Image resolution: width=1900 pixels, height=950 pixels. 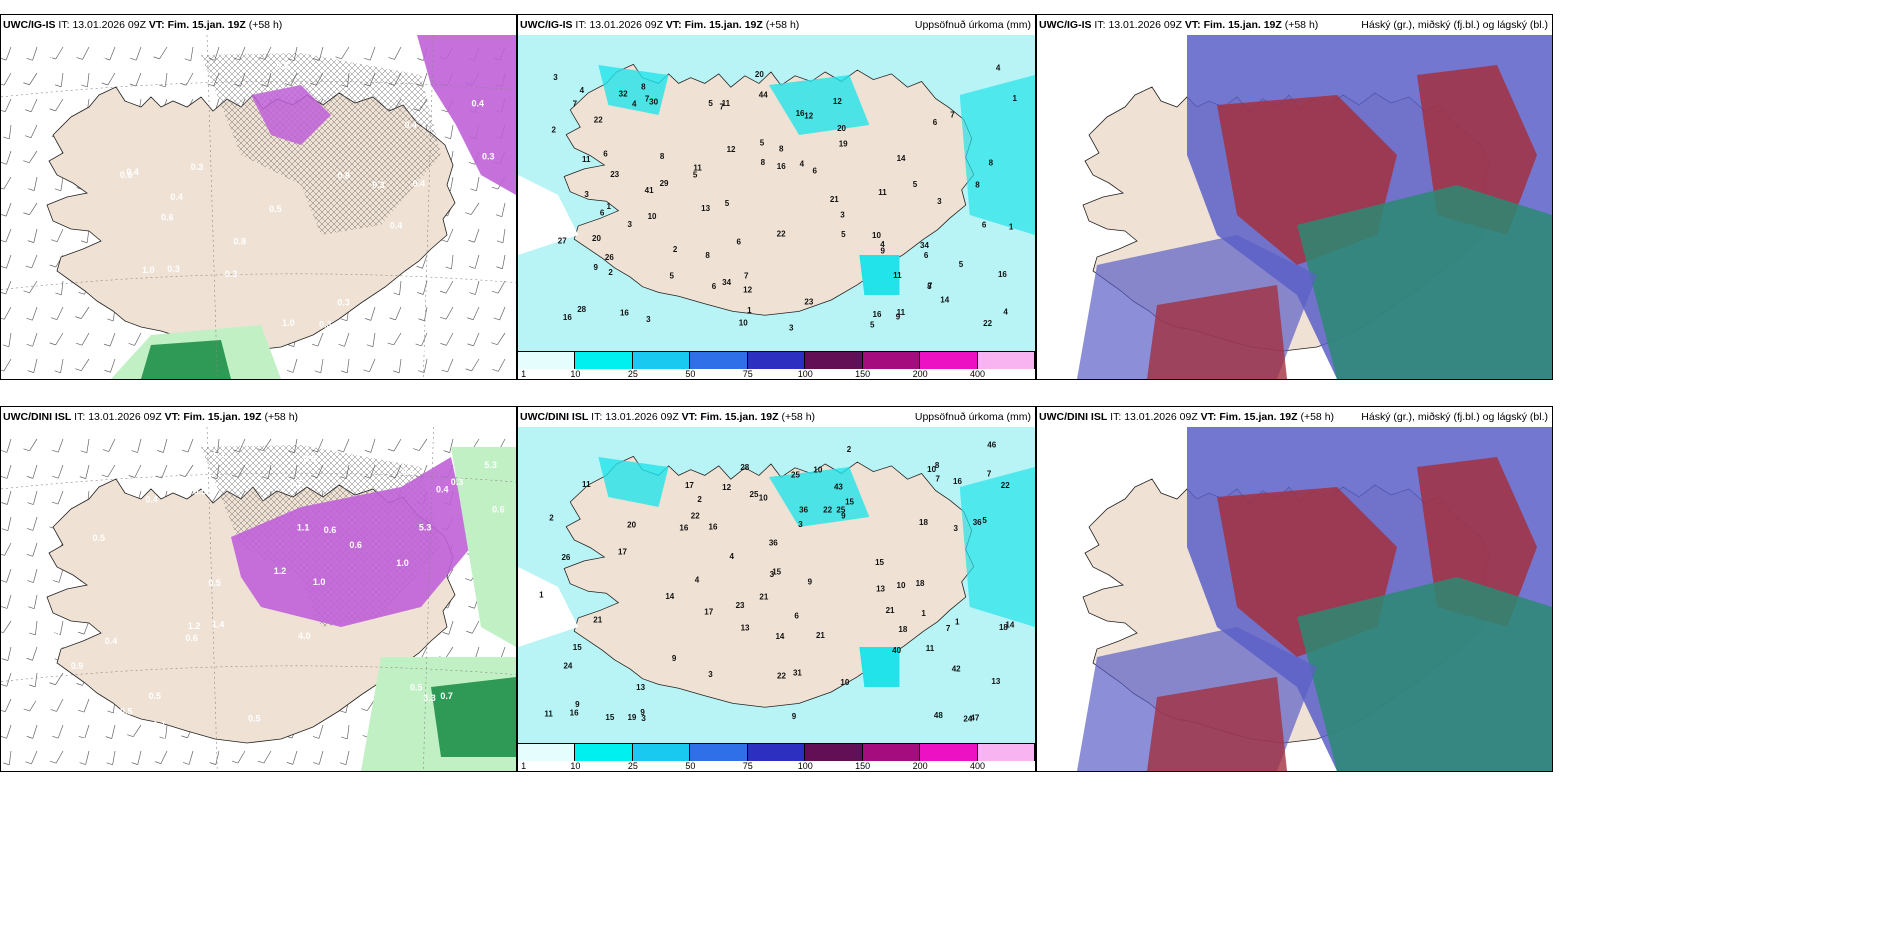 What do you see at coordinates (763, 94) in the screenshot?
I see `precip-value-label: 44` at bounding box center [763, 94].